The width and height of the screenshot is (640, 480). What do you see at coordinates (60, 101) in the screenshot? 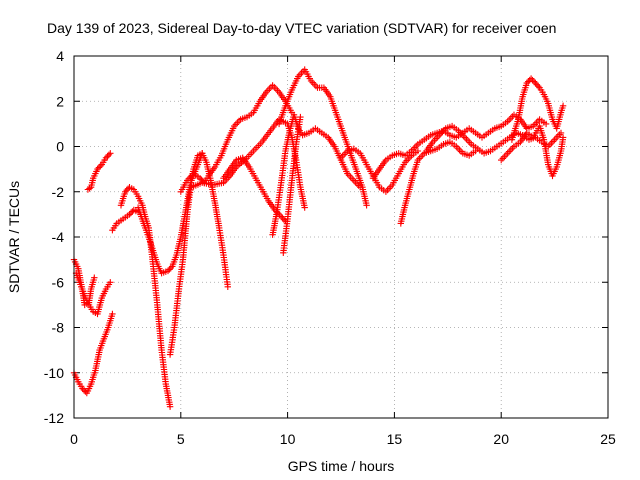
I see `y-tick-label: 2` at bounding box center [60, 101].